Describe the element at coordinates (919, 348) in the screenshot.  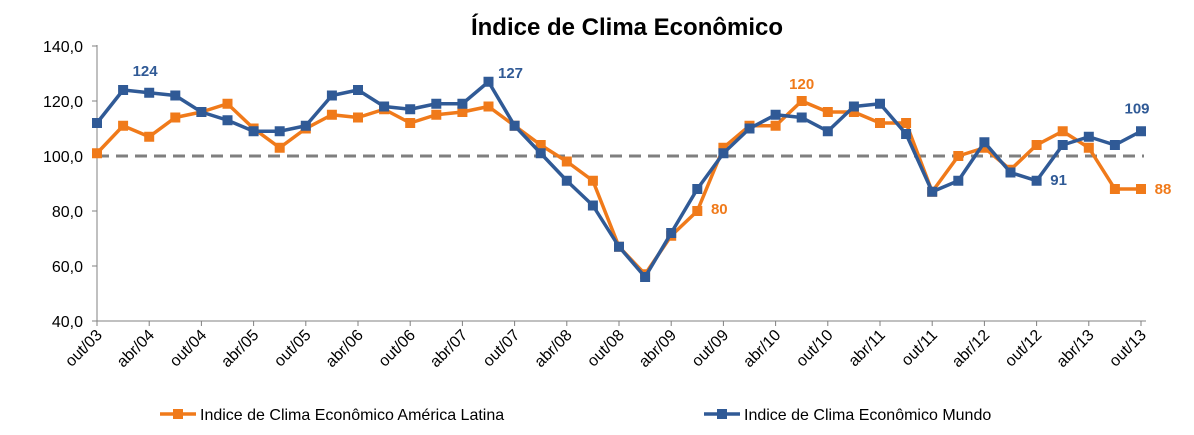
I see `x-tick-label: out/11` at that location.